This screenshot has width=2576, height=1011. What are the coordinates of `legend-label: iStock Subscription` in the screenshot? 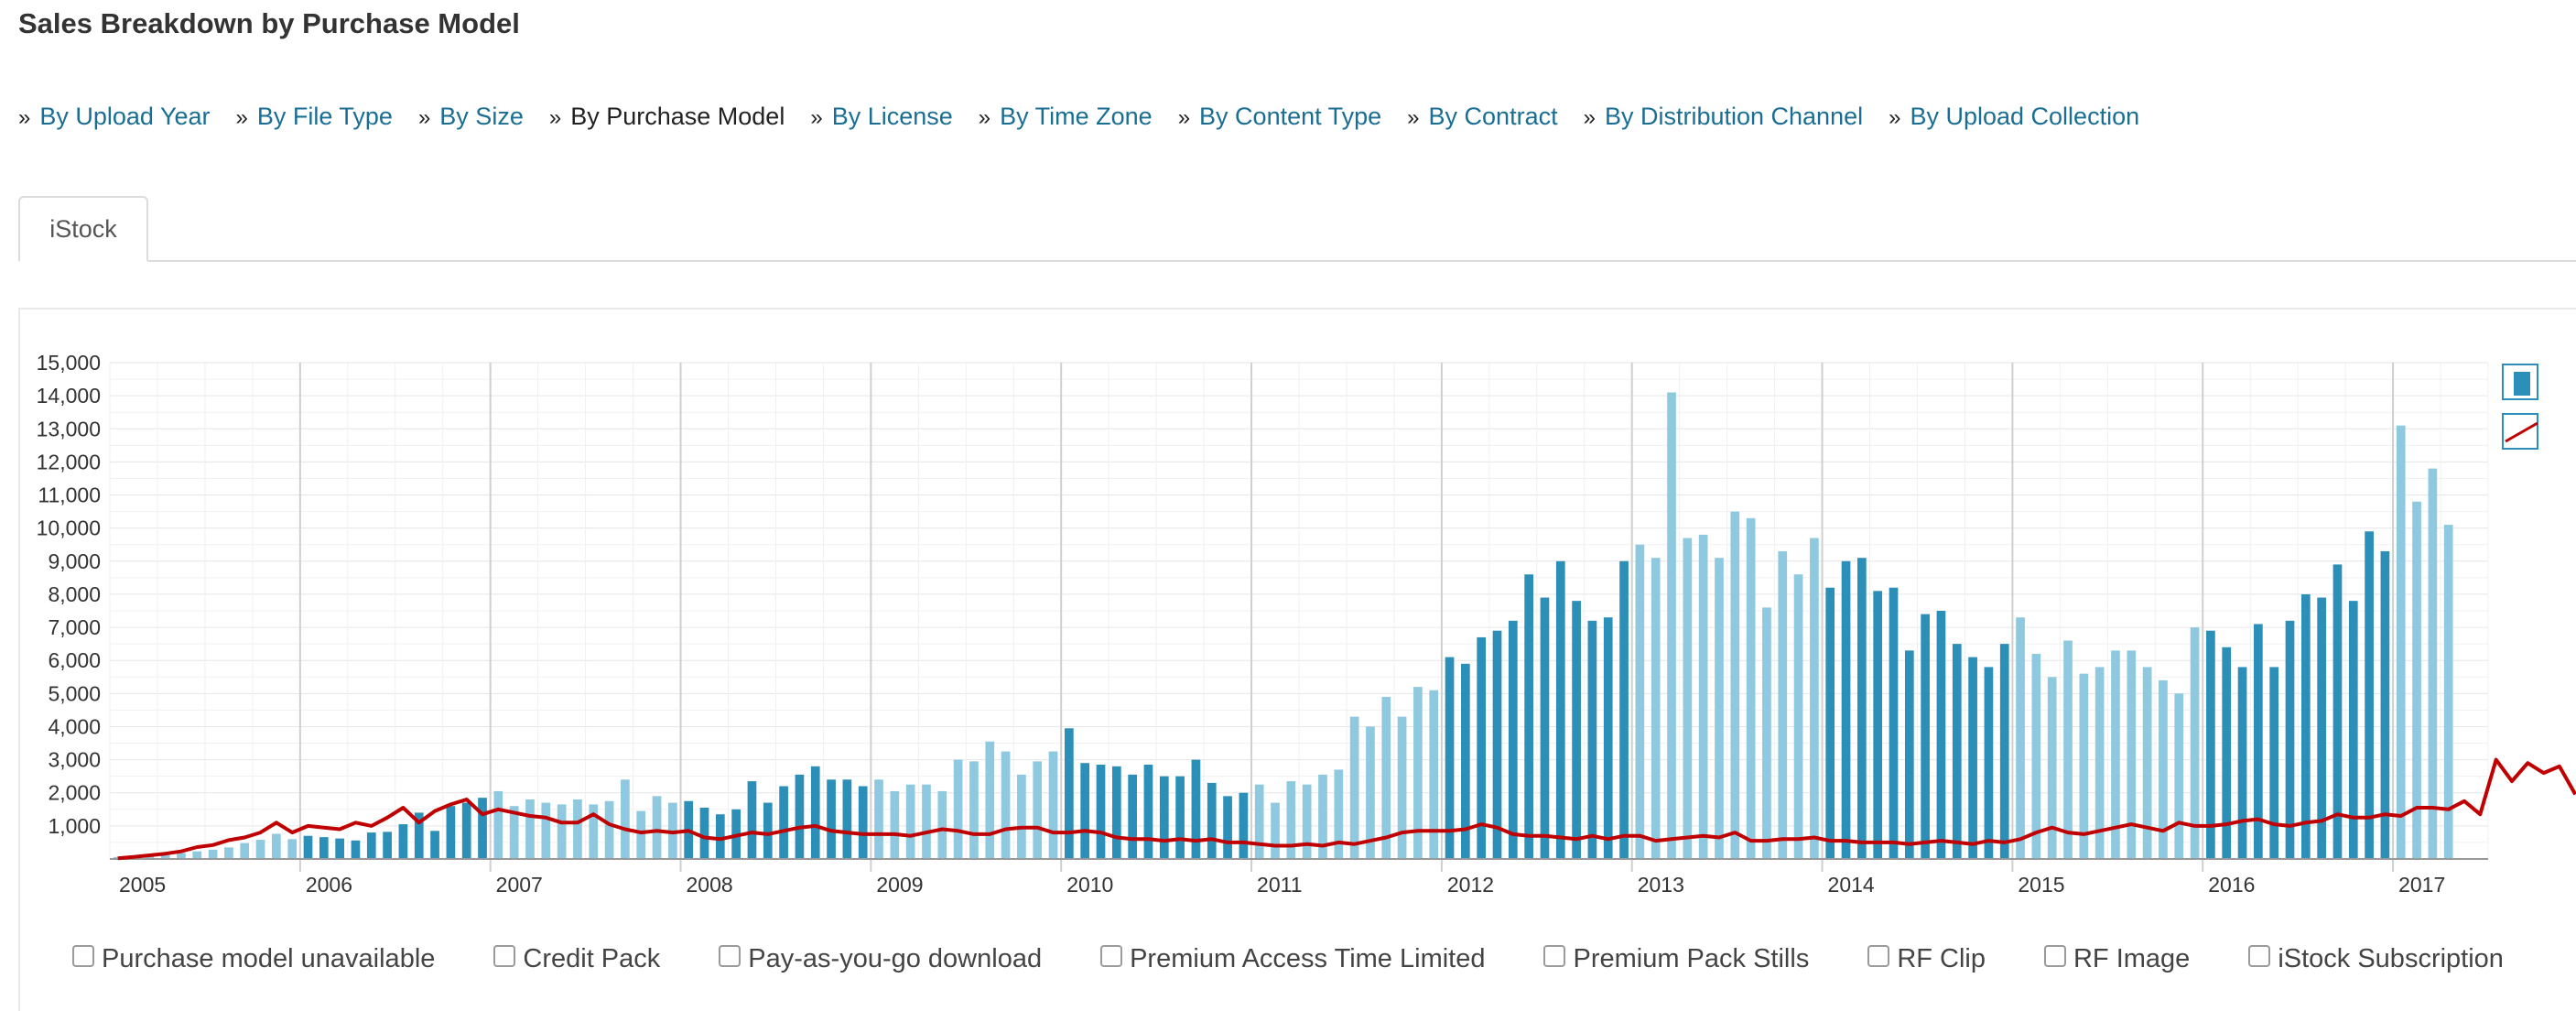 It's located at (2391, 958).